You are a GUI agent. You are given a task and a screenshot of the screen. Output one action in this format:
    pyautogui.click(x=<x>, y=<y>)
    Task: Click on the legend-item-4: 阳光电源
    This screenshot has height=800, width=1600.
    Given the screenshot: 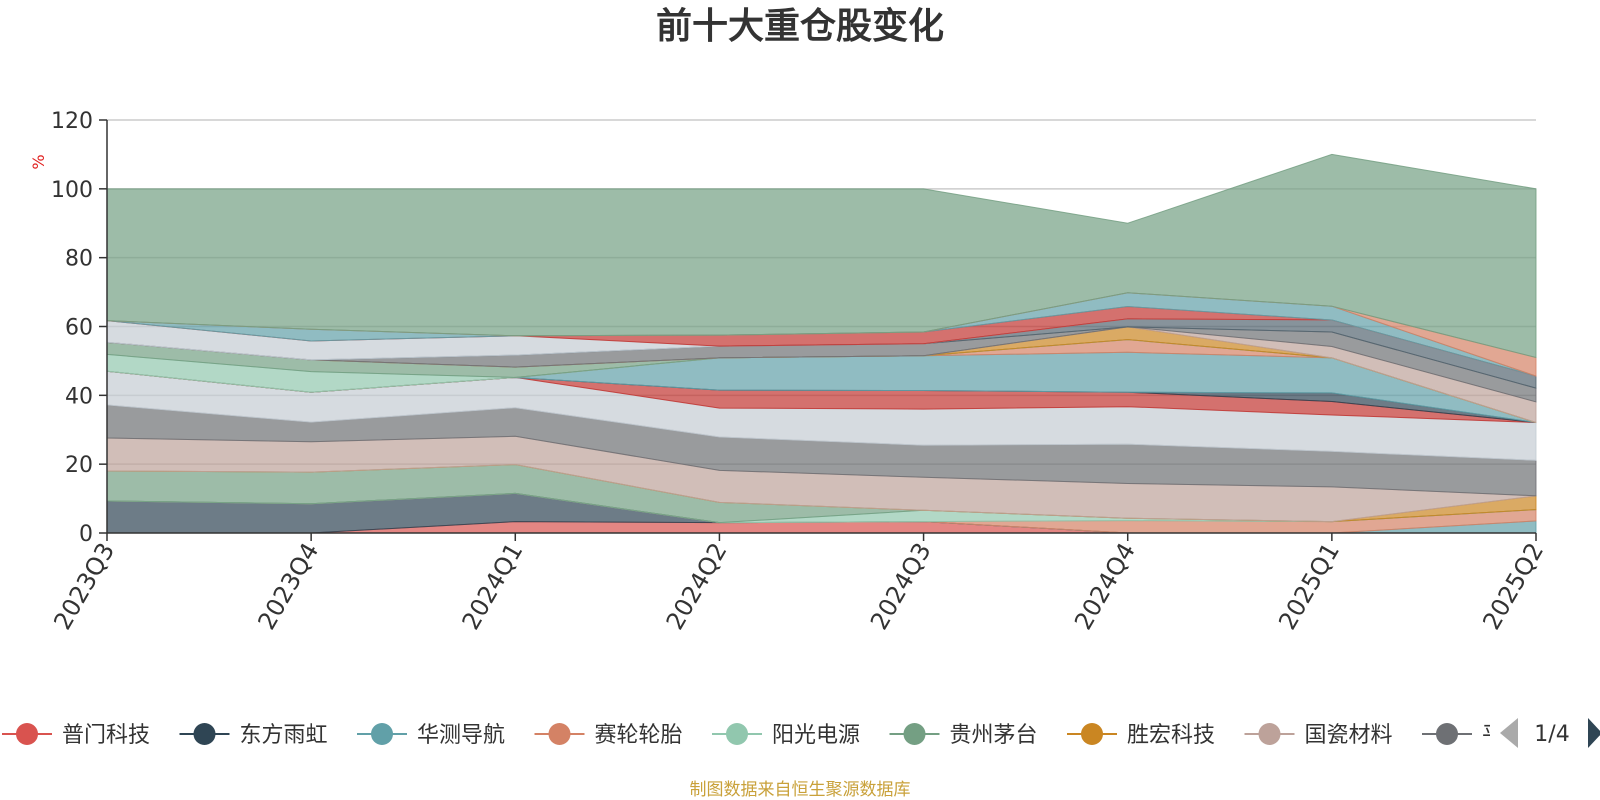 What is the action you would take?
    pyautogui.click(x=786, y=735)
    